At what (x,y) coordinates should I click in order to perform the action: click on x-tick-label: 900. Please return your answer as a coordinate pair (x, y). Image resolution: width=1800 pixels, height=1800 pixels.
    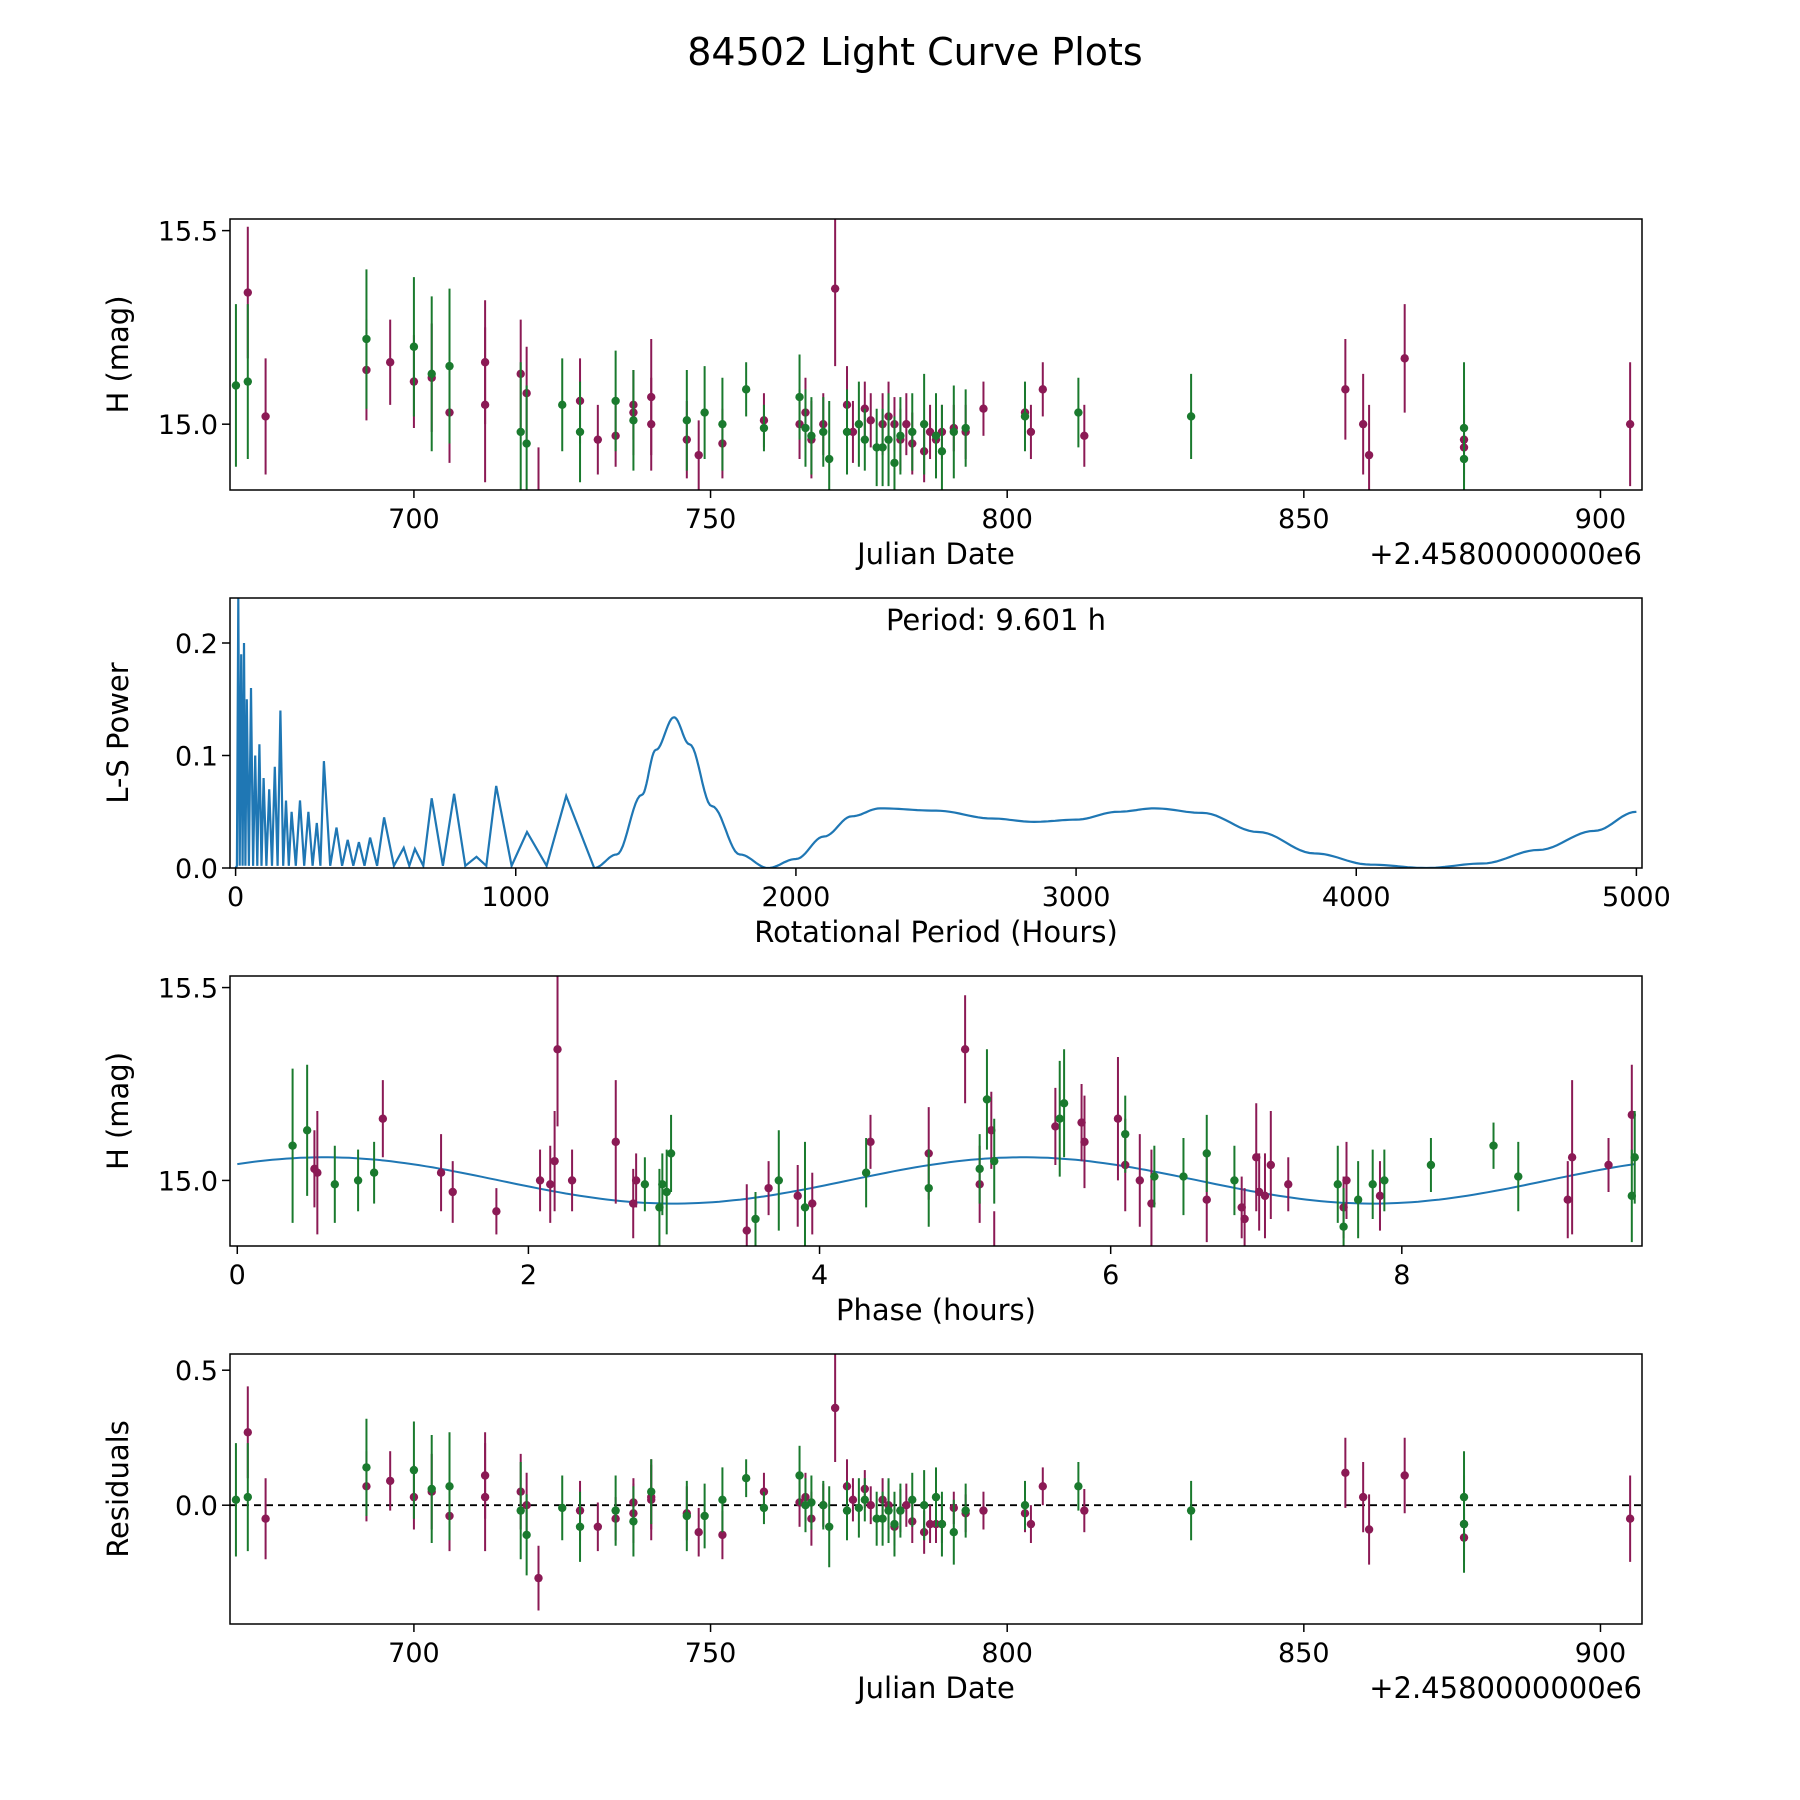
    Looking at the image, I should click on (1601, 519).